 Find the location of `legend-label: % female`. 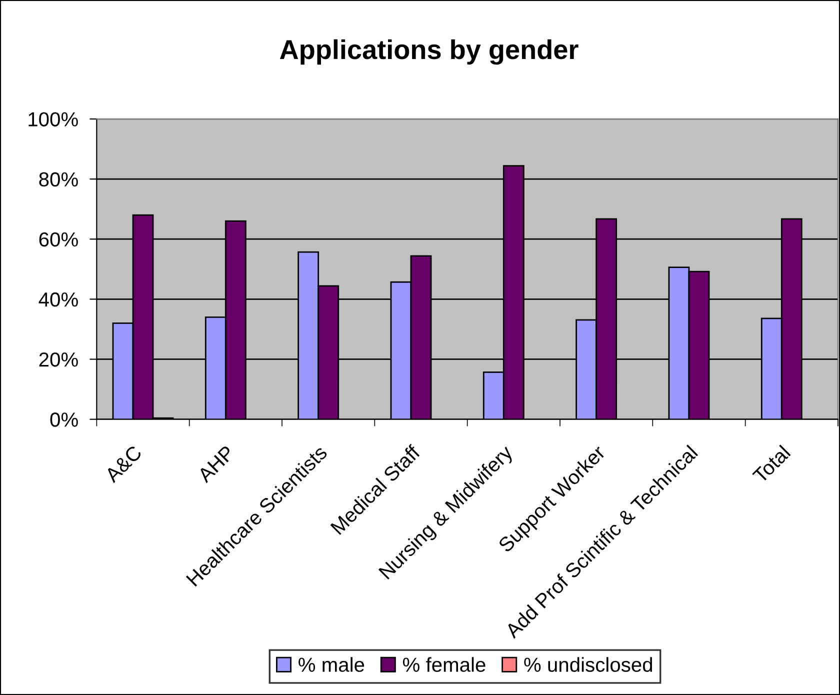

legend-label: % female is located at coordinates (444, 664).